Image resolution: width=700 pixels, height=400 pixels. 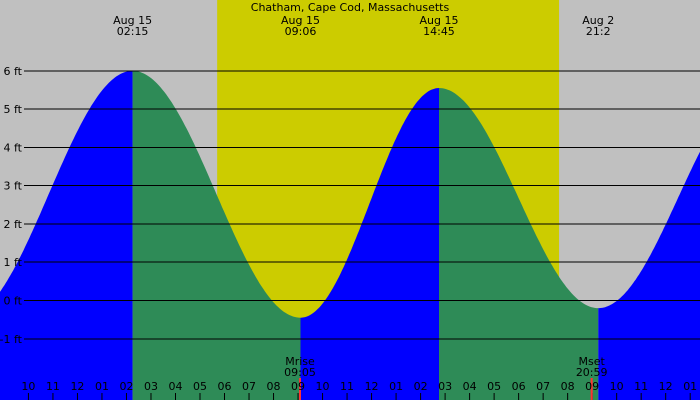 I want to click on moon-event-label: Mset, so click(x=592, y=361).